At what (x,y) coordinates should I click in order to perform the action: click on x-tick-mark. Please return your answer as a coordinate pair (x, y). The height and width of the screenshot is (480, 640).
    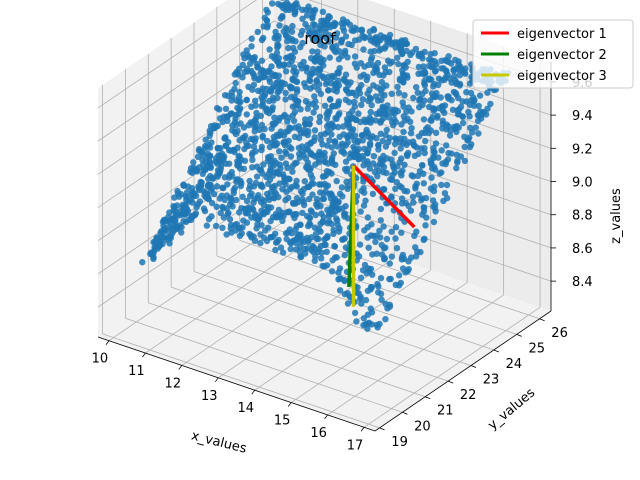
    Looking at the image, I should click on (362, 429).